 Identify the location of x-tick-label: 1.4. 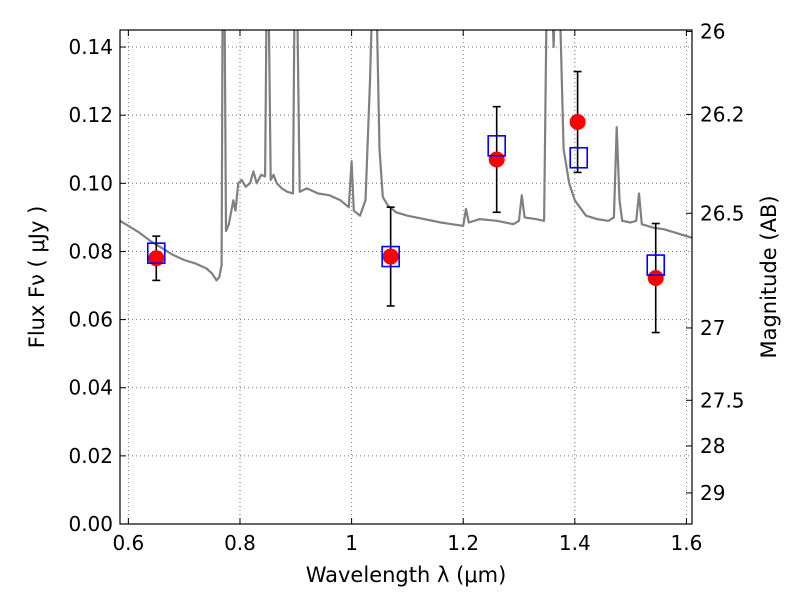
(575, 543).